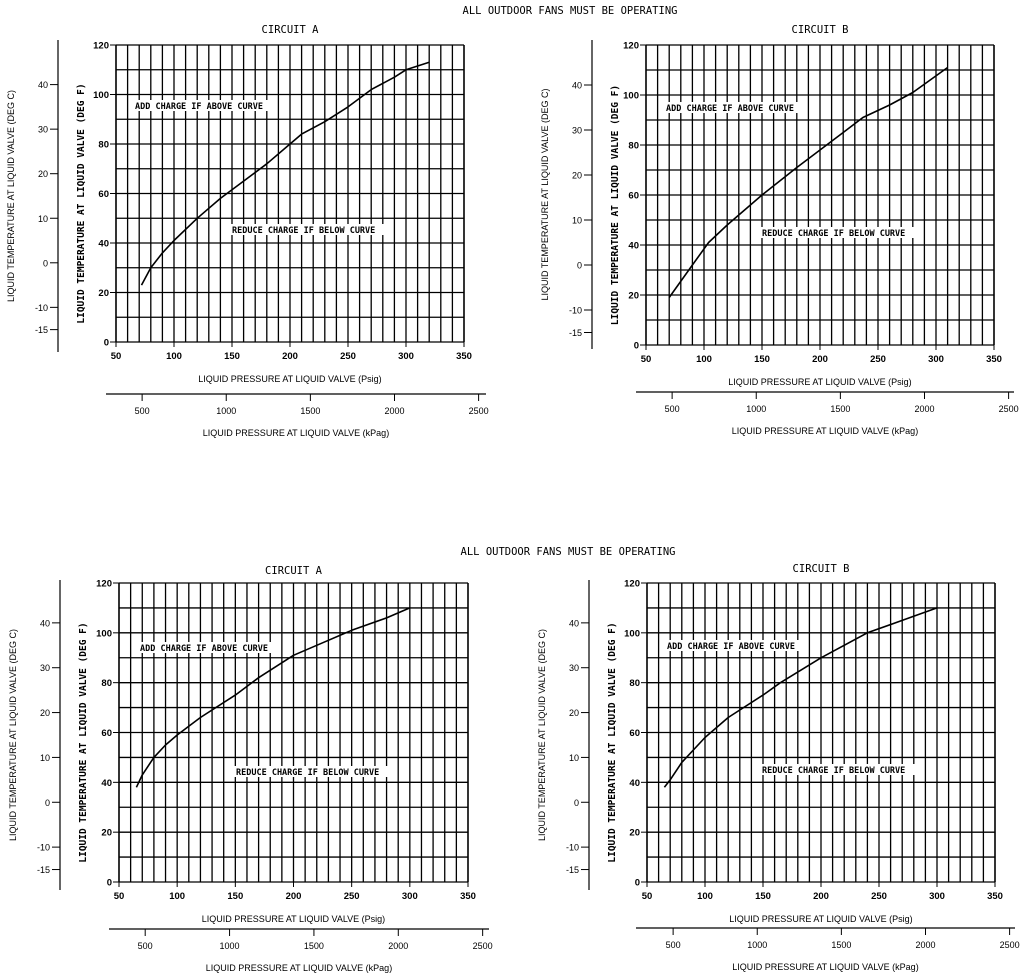  I want to click on group-title-bottom: ALL OUTDOOR FANS MUST BE OPERATING, so click(568, 552).